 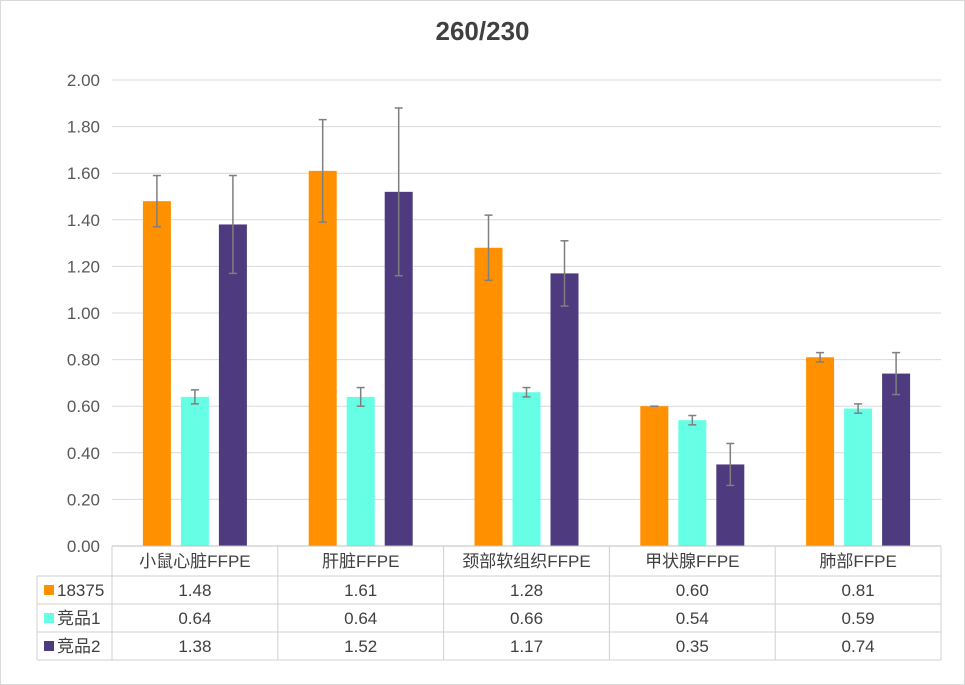 What do you see at coordinates (692, 646) in the screenshot?
I see `table-value: 0.35` at bounding box center [692, 646].